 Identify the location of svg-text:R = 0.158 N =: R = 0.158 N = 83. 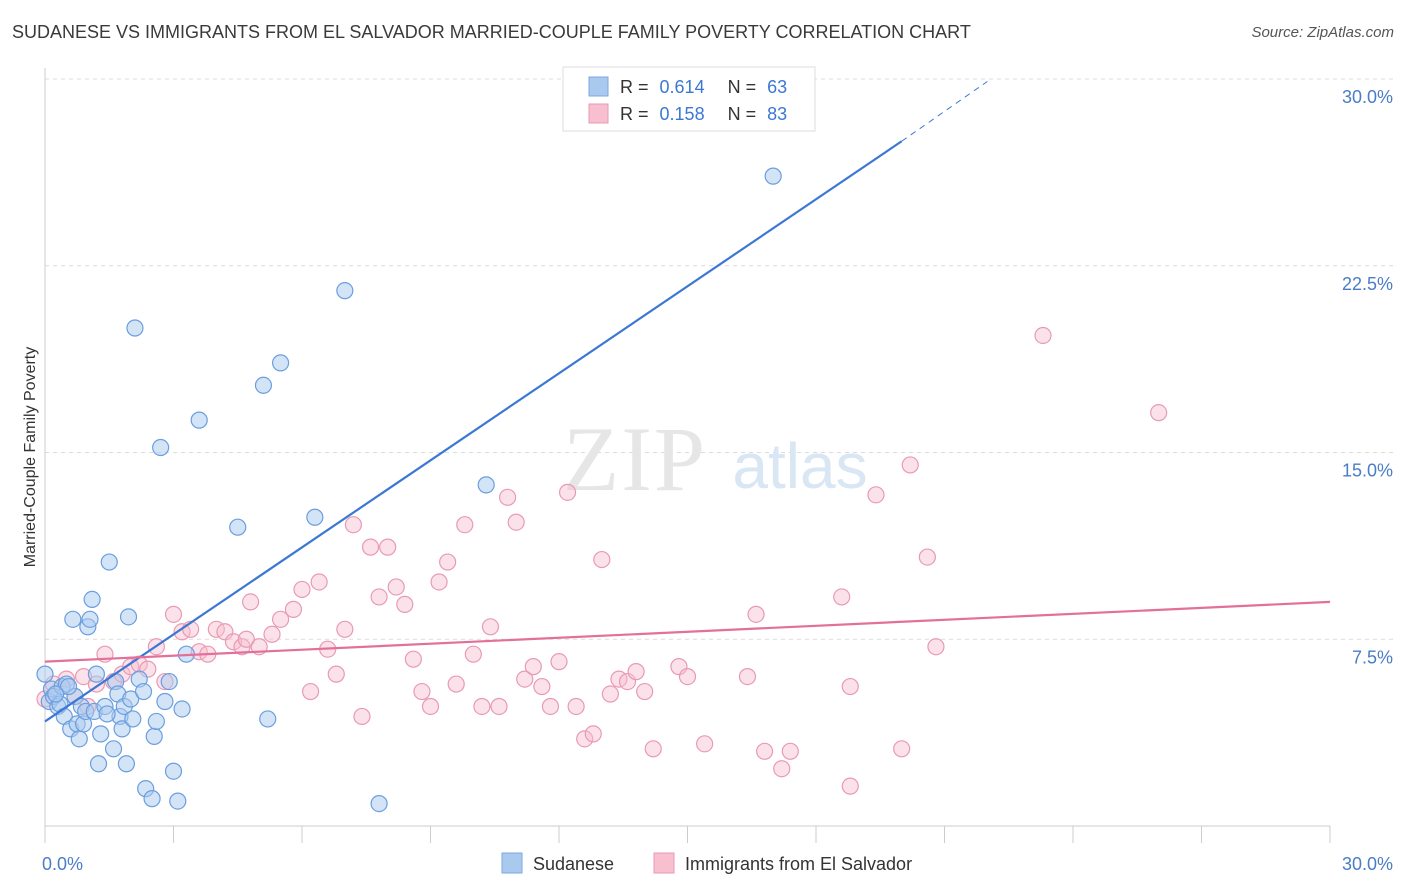
(703, 114).